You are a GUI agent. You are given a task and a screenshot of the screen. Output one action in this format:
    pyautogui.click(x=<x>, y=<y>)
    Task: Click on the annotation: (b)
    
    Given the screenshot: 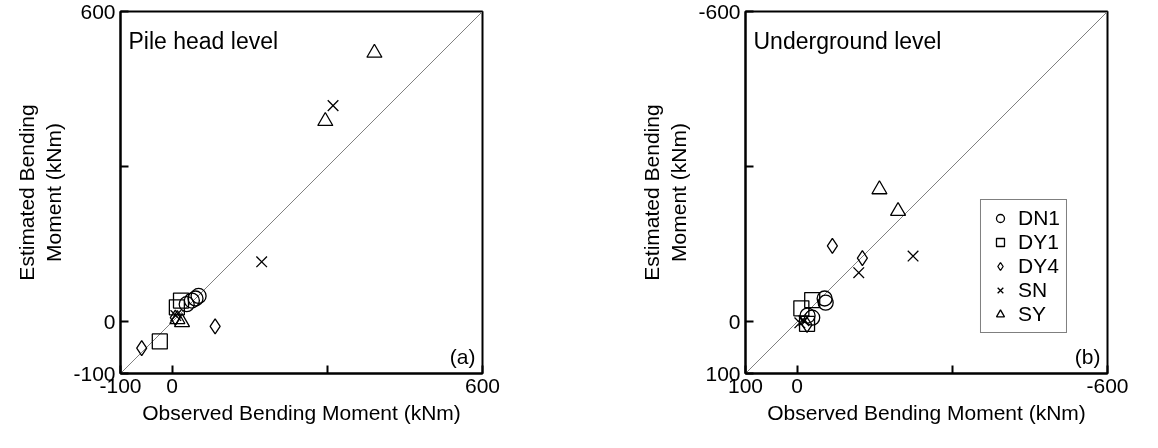 What is the action you would take?
    pyautogui.click(x=1087, y=356)
    